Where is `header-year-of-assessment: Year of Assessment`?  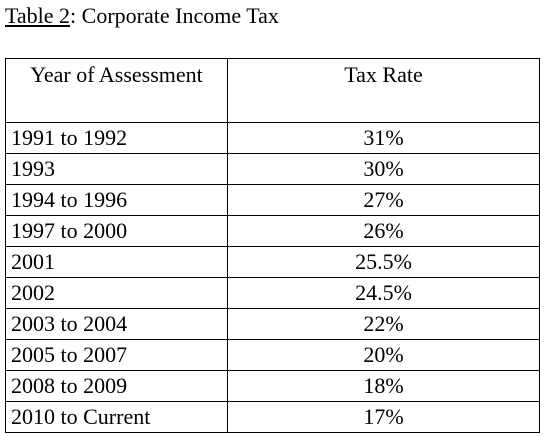
header-year-of-assessment: Year of Assessment is located at coordinates (116, 90).